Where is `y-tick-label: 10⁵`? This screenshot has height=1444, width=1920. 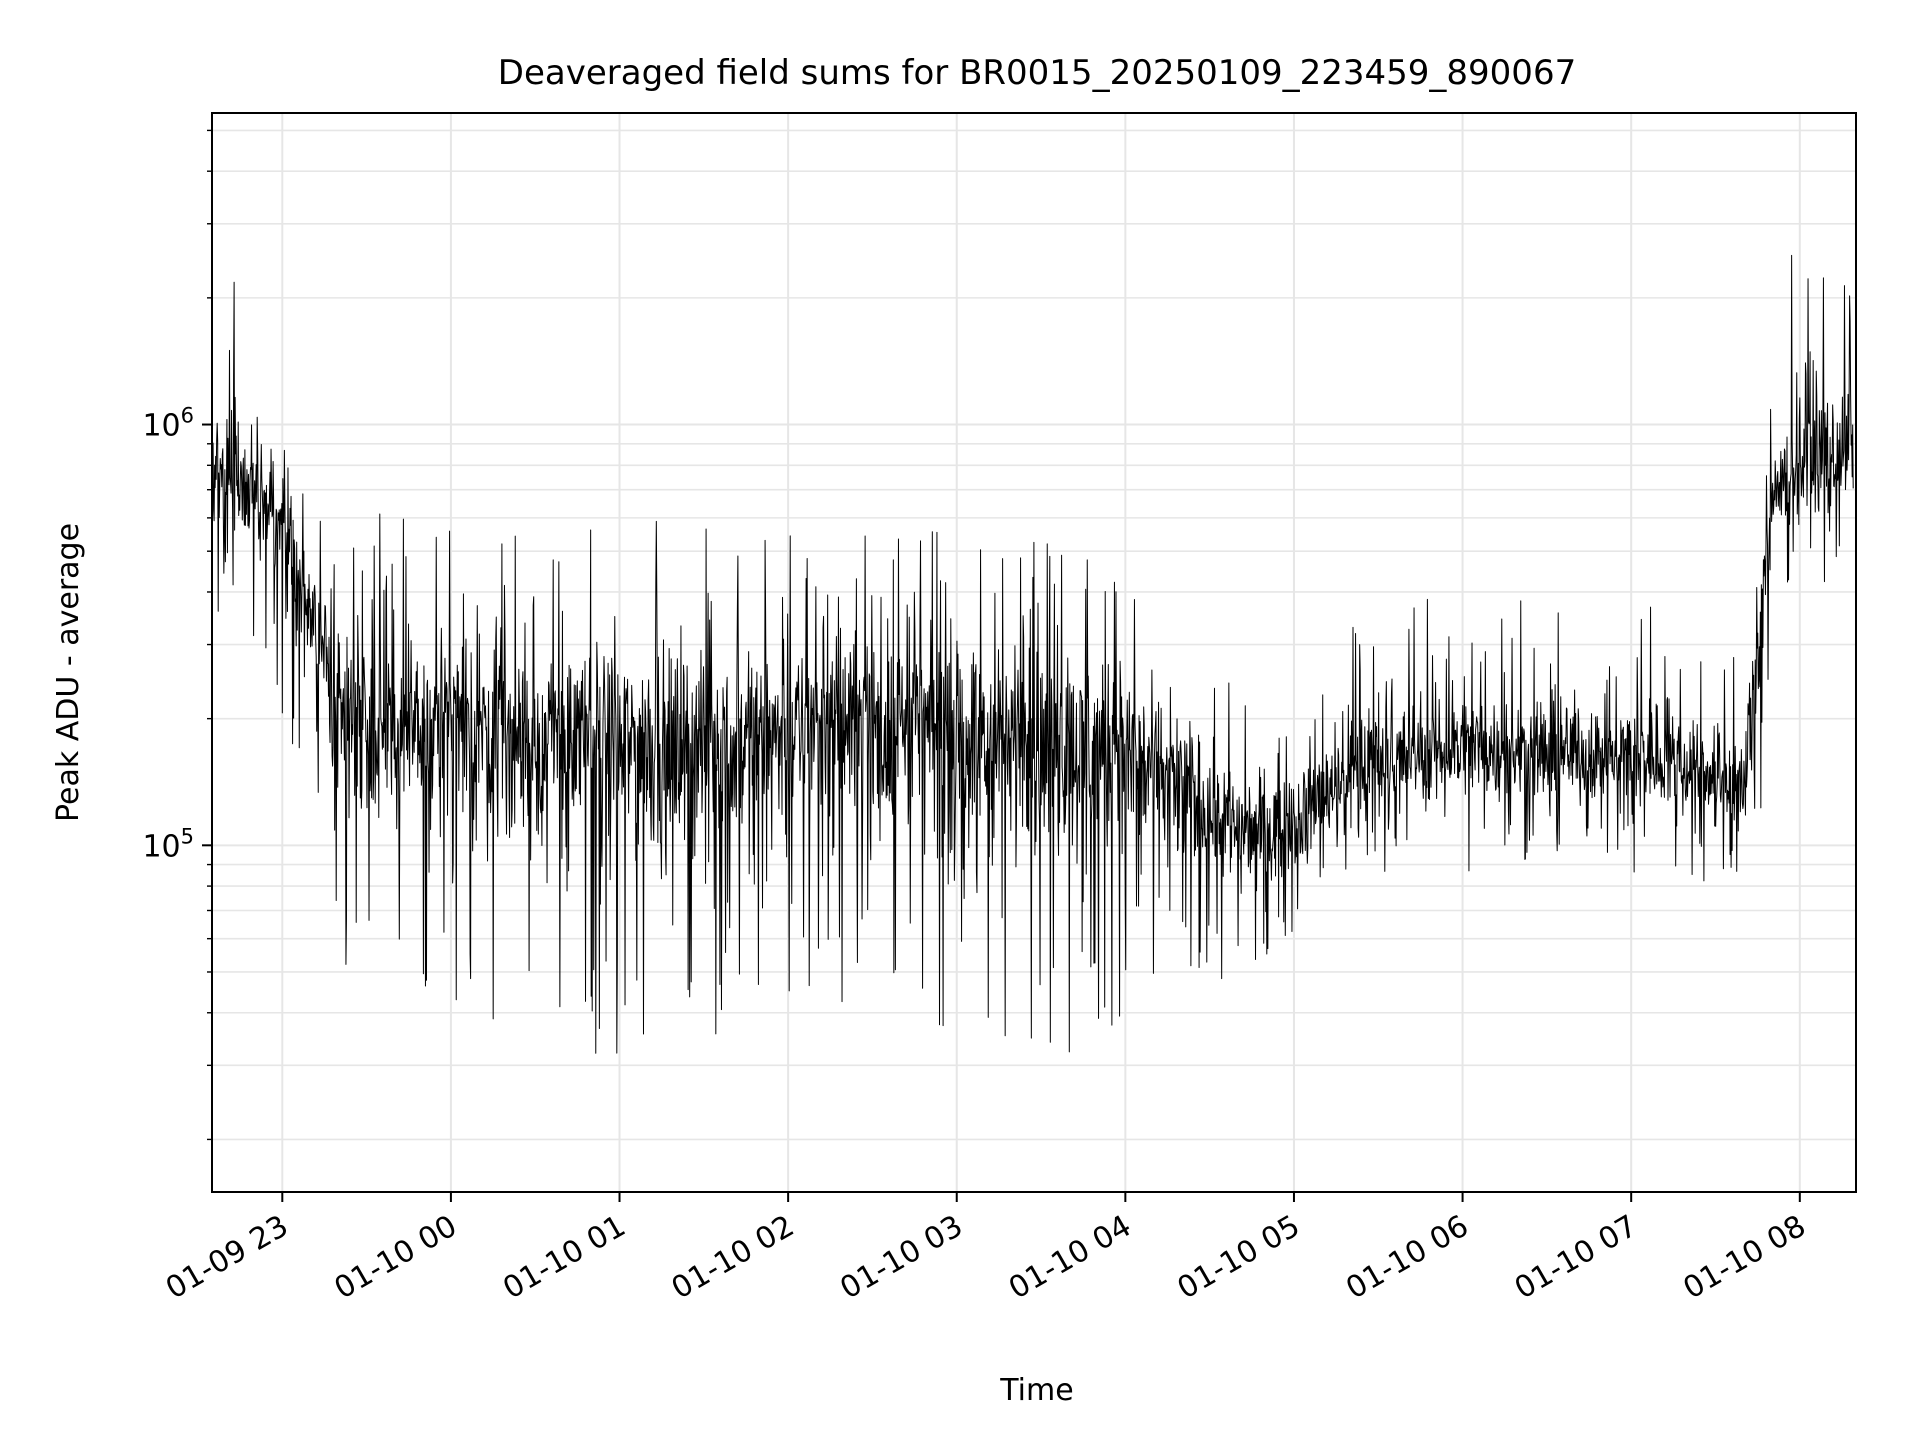
y-tick-label: 10⁵ is located at coordinates (168, 844).